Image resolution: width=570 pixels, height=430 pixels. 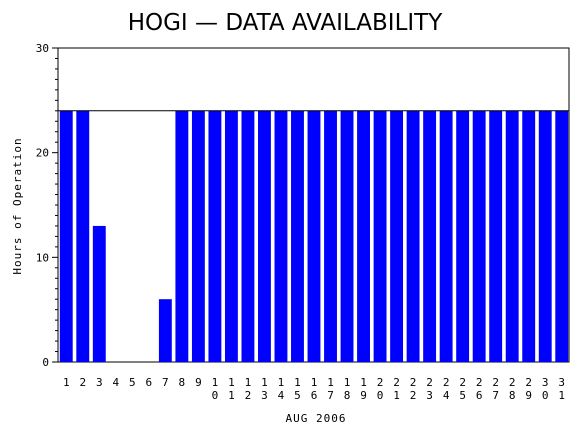 What do you see at coordinates (99, 382) in the screenshot?
I see `x-tick-label: 3` at bounding box center [99, 382].